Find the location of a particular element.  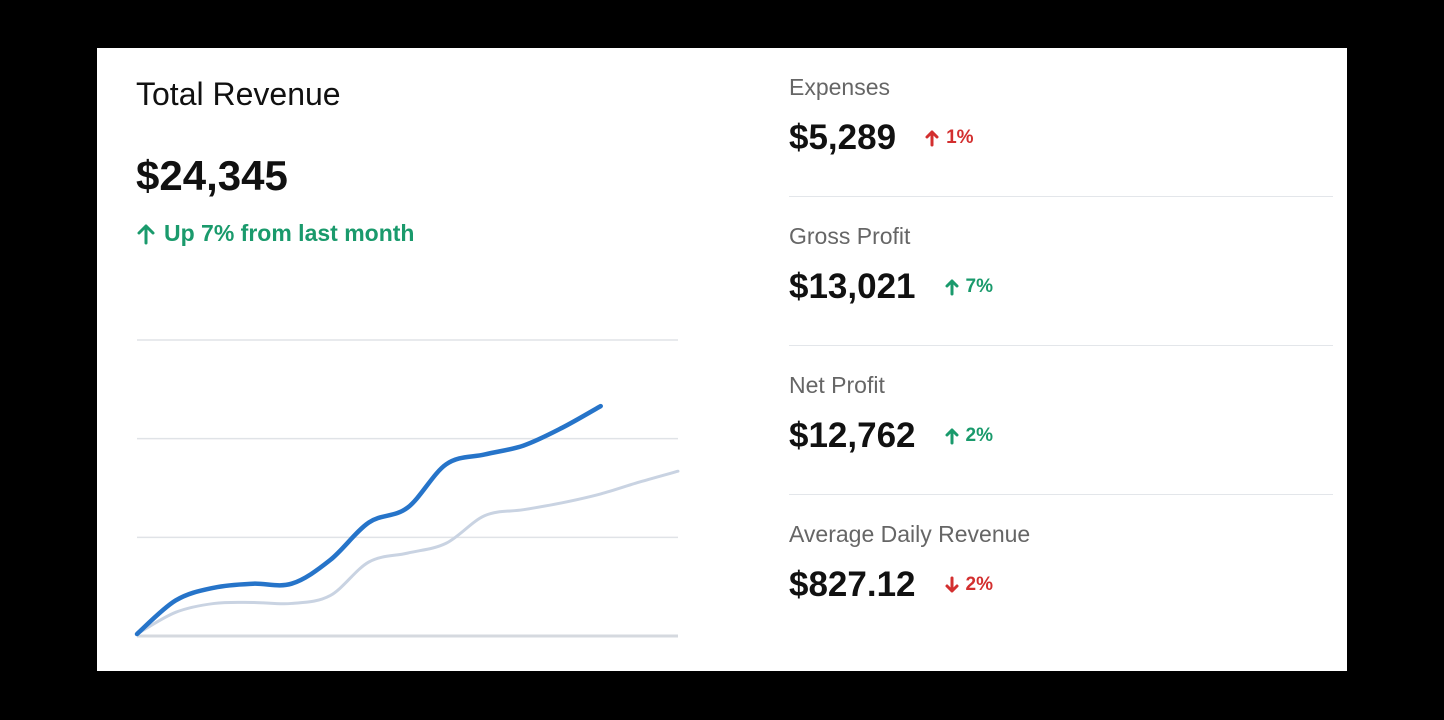

metric-label: Expenses is located at coordinates (840, 87).